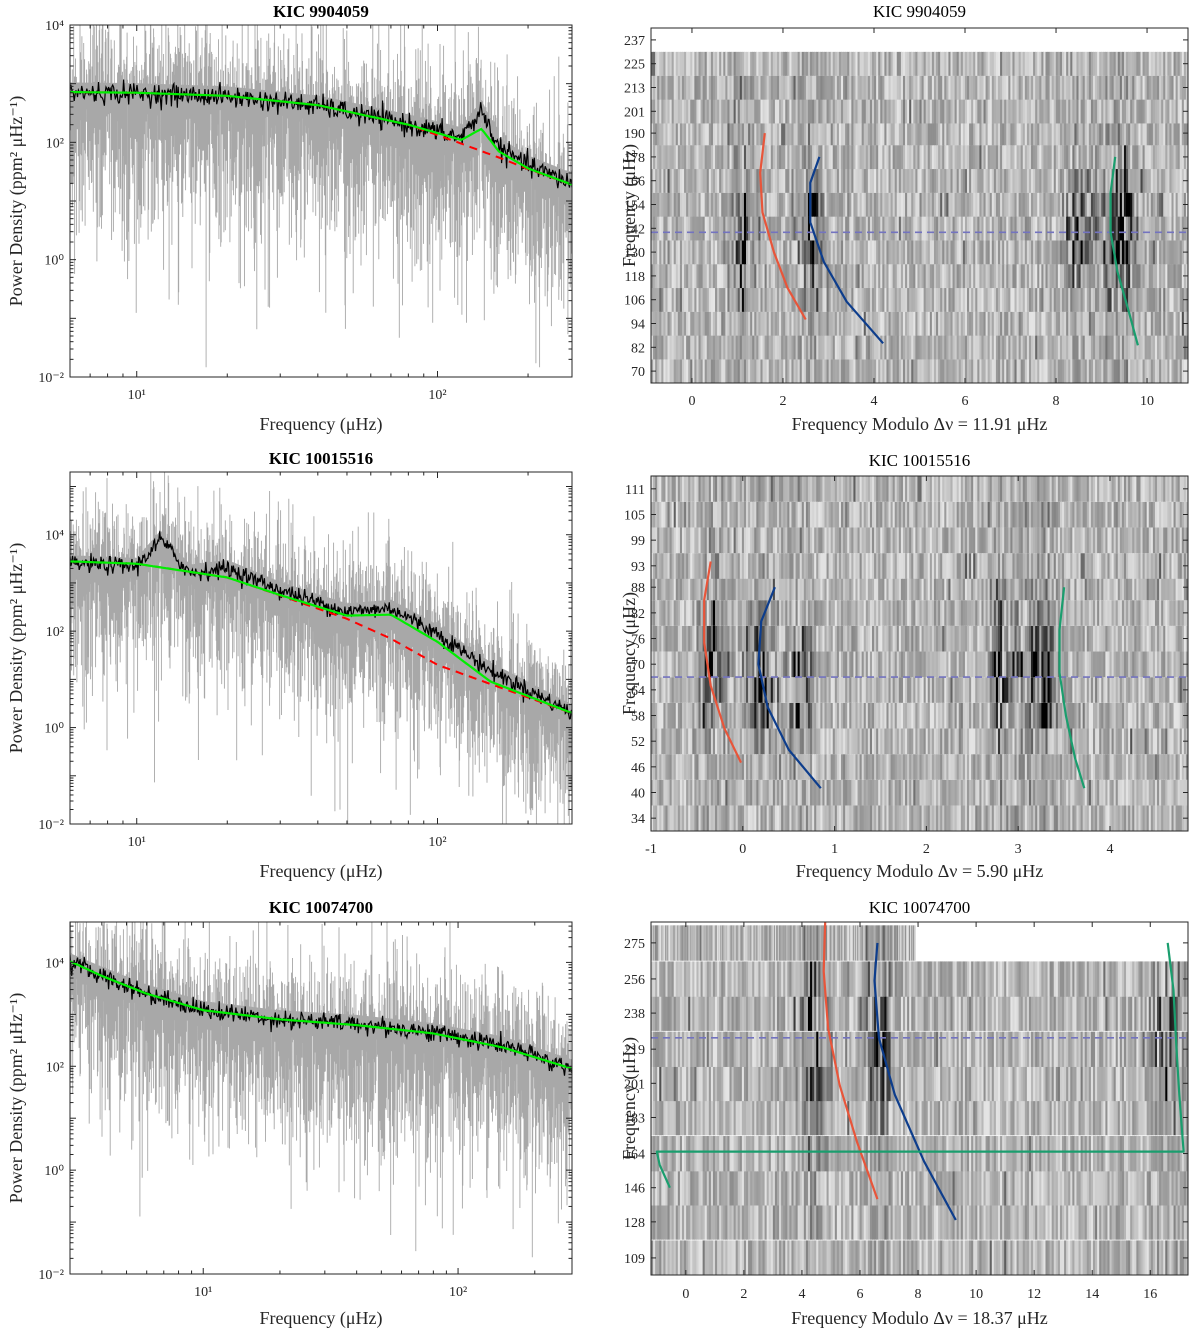  What do you see at coordinates (920, 424) in the screenshot?
I see `x-axis-label: Frequency Modulo Δν = 11.91 μHz` at bounding box center [920, 424].